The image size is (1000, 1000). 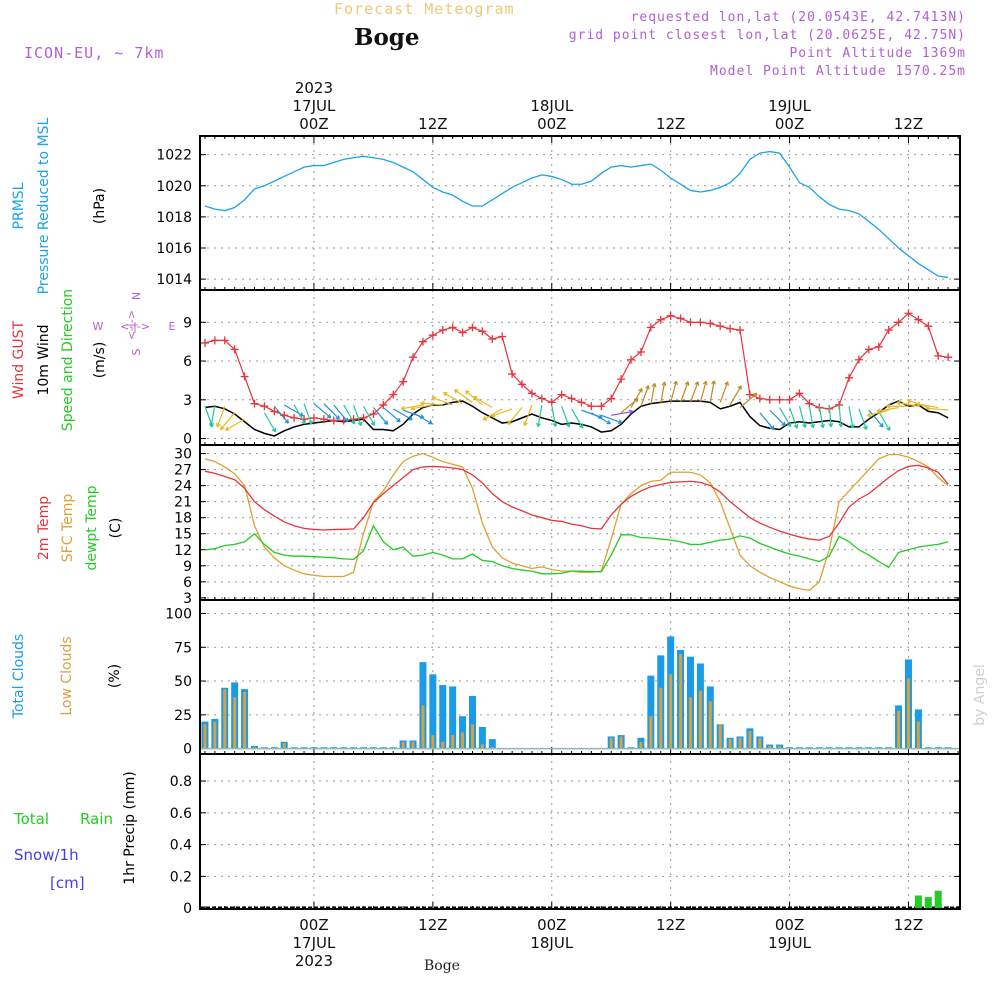 I want to click on sfc-temp-line, so click(x=576, y=522).